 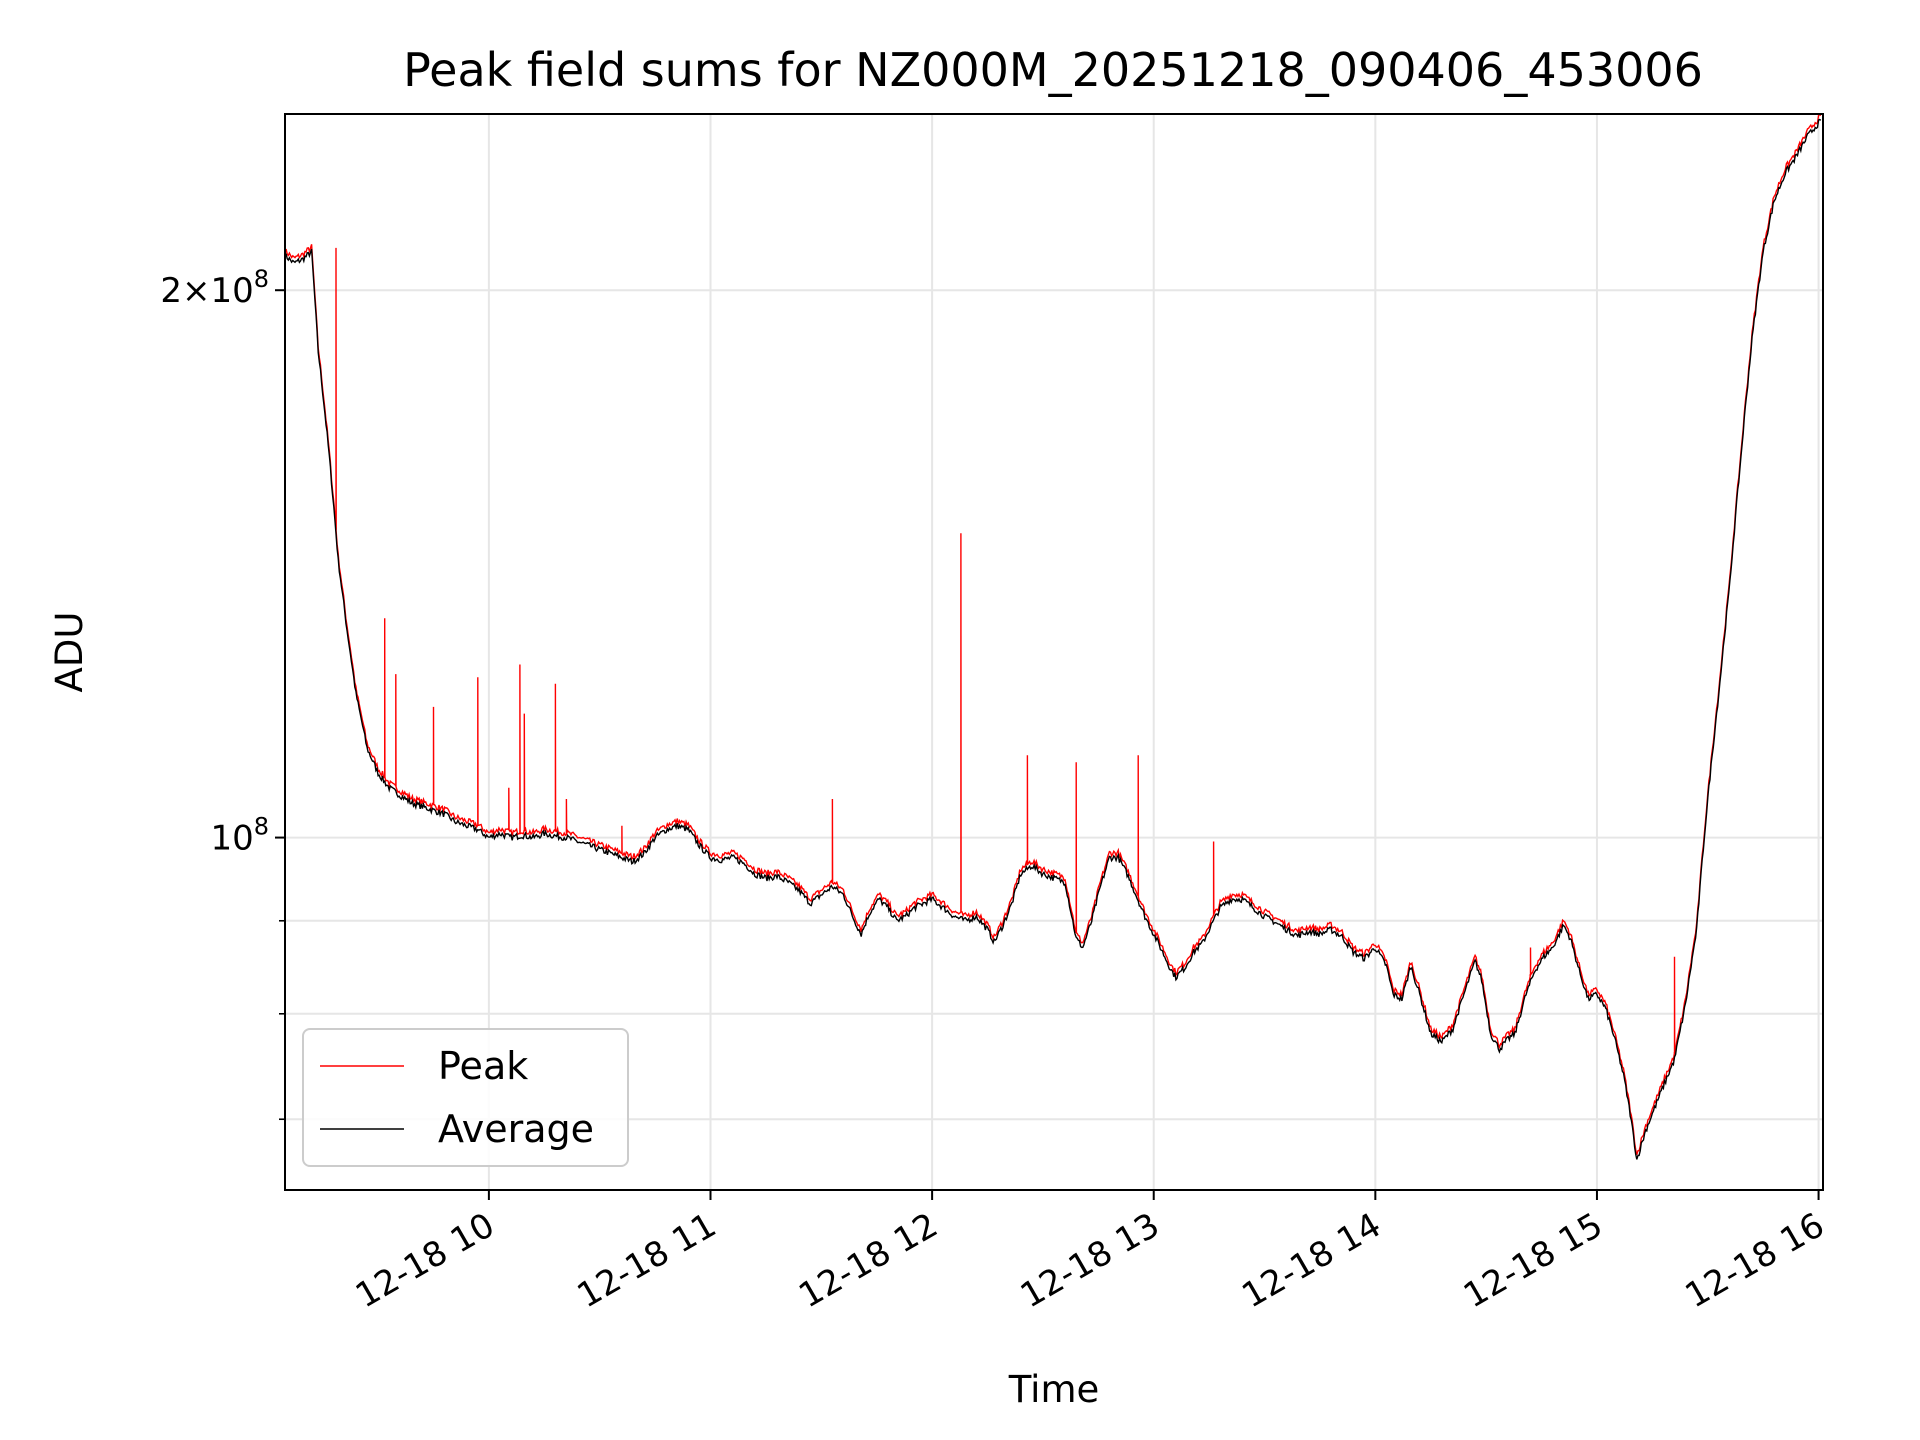 I want to click on legend-label-average: Average, so click(x=516, y=1129).